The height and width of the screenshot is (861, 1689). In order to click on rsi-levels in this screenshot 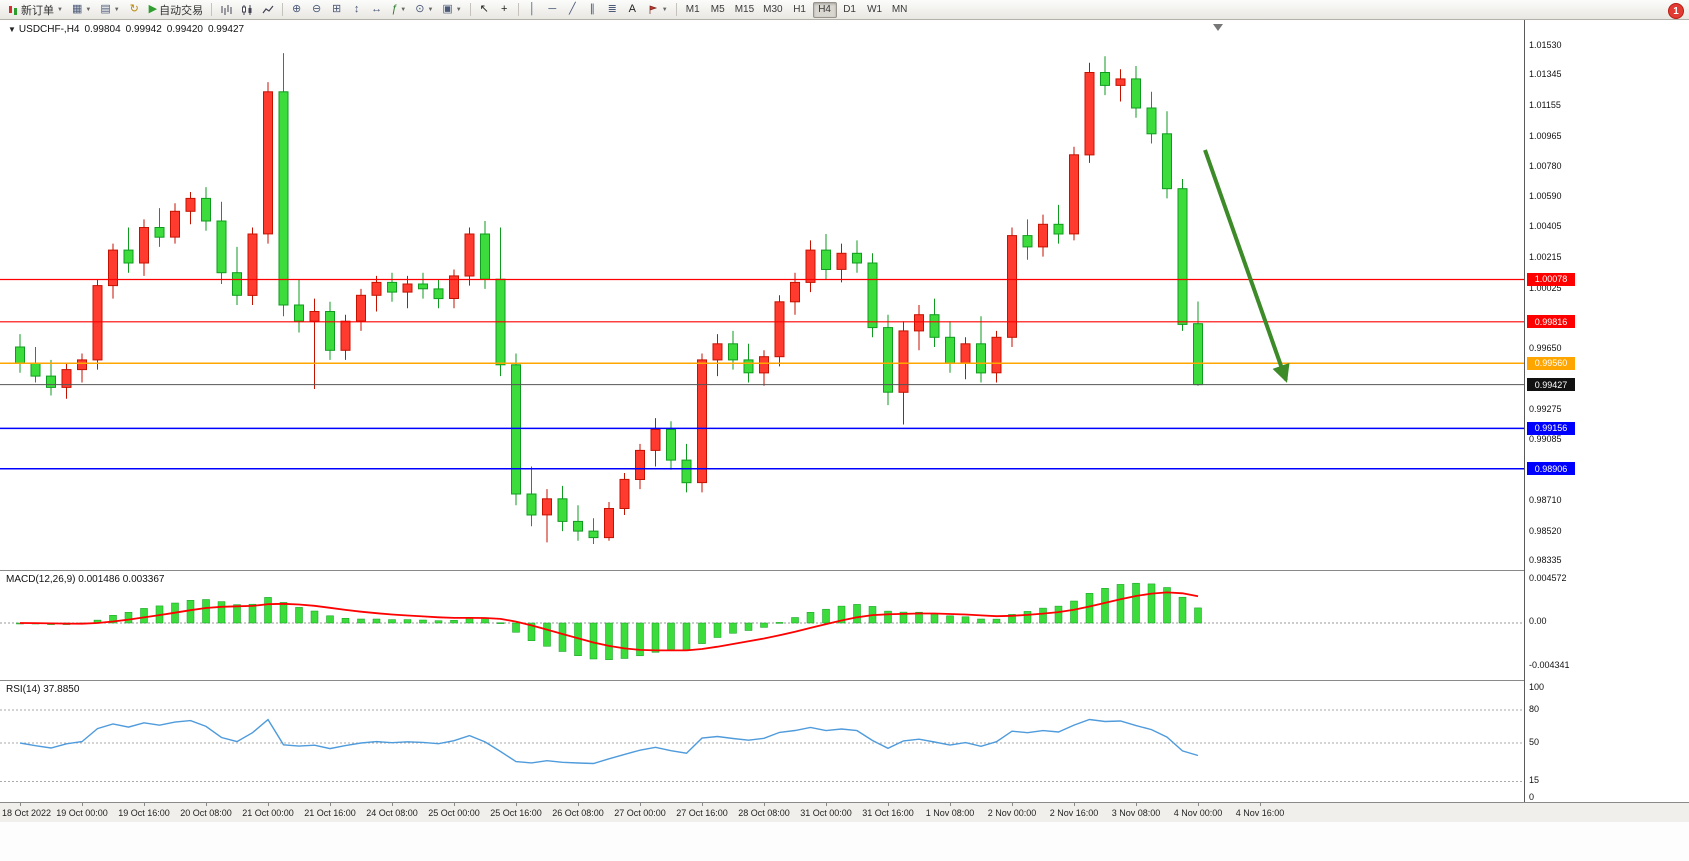, I will do `click(762, 745)`.